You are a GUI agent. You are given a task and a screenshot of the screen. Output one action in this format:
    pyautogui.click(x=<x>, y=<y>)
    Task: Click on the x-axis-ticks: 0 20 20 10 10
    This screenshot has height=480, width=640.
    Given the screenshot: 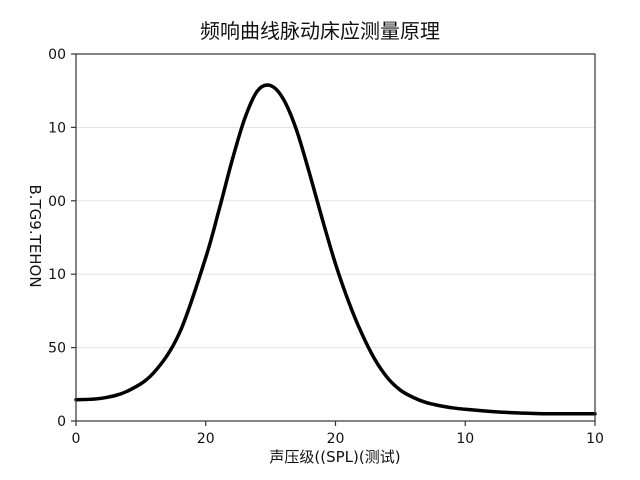 What is the action you would take?
    pyautogui.click(x=338, y=434)
    